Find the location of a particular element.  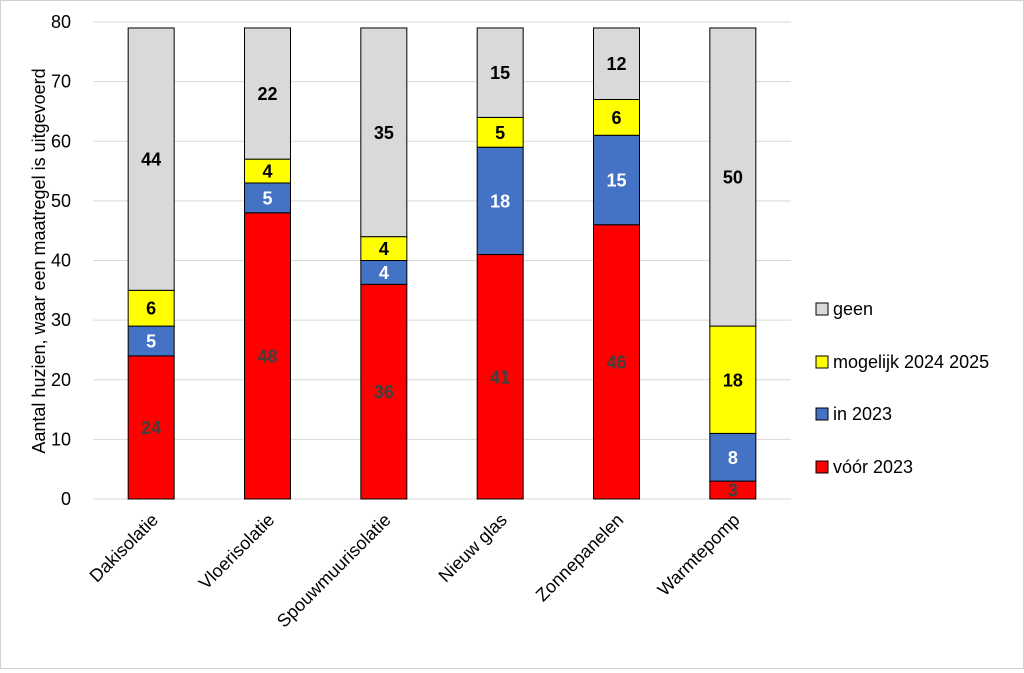

legend-label: mogelijk 2024 2025 is located at coordinates (911, 362).